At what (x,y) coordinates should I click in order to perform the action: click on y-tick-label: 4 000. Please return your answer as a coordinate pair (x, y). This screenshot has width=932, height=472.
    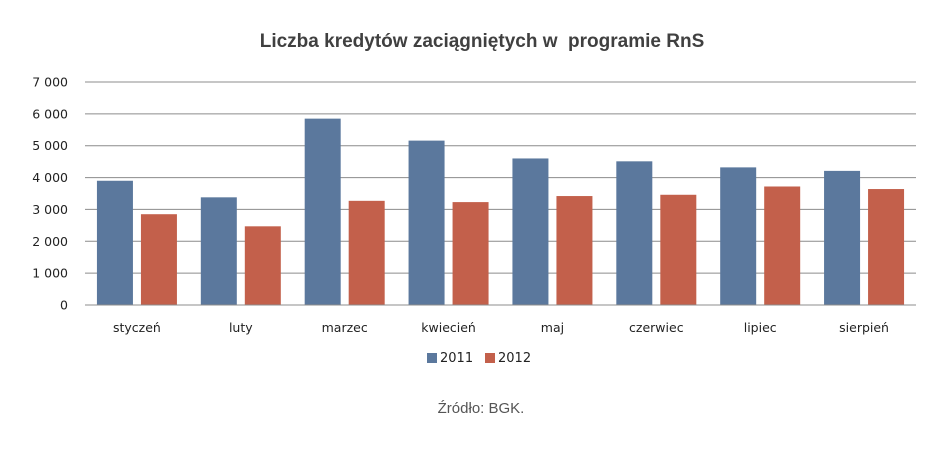
    Looking at the image, I should click on (50, 177).